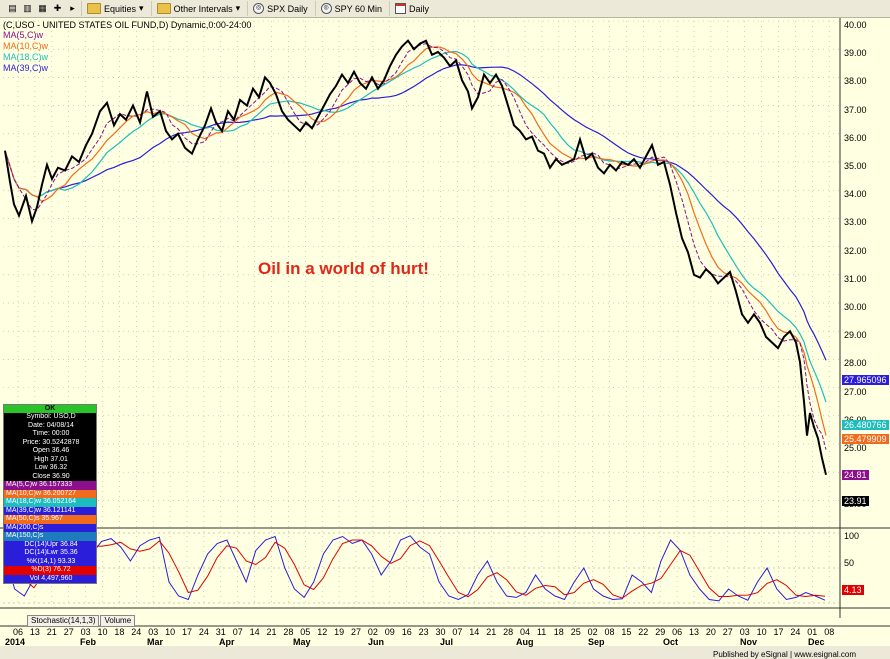  Describe the element at coordinates (855, 166) in the screenshot. I see `y-tick-label: 35.00` at that location.